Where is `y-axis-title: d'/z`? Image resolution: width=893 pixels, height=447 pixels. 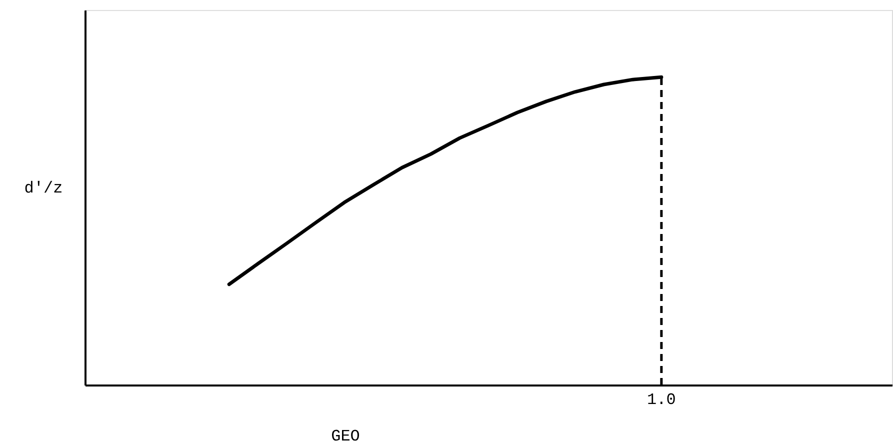 y-axis-title: d'/z is located at coordinates (43, 189).